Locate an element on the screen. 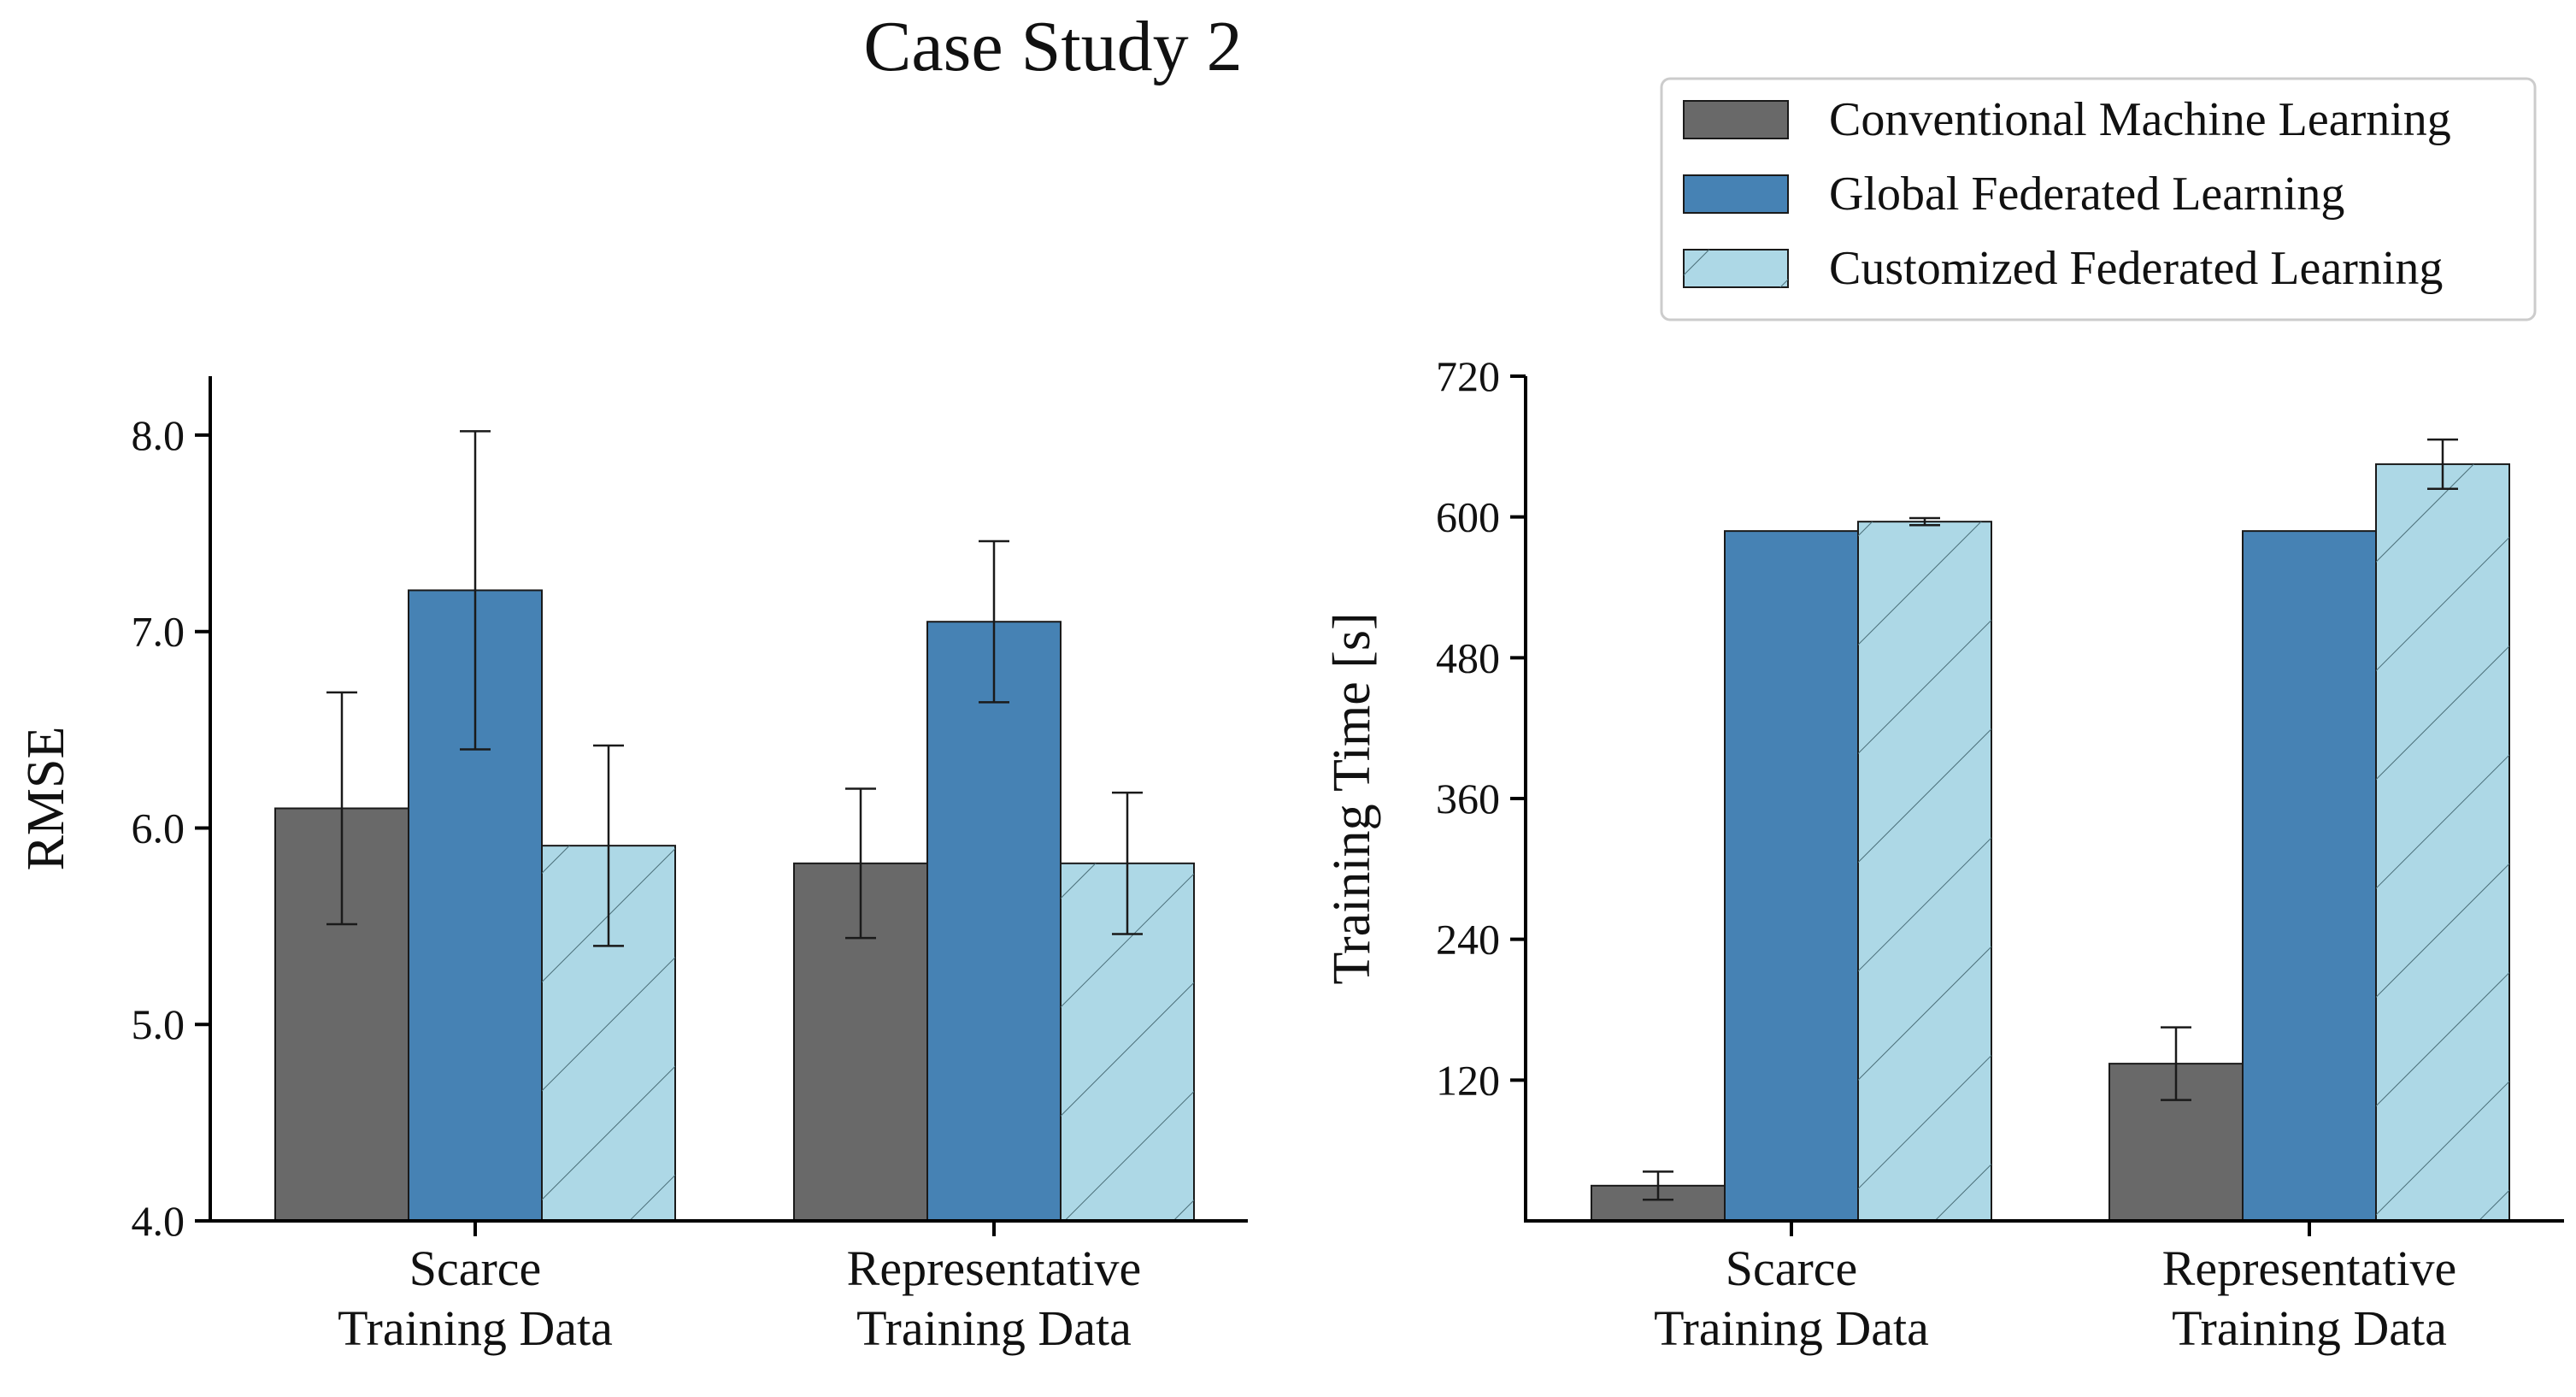 This screenshot has height=1397, width=2576. legend-frame is located at coordinates (2098, 199).